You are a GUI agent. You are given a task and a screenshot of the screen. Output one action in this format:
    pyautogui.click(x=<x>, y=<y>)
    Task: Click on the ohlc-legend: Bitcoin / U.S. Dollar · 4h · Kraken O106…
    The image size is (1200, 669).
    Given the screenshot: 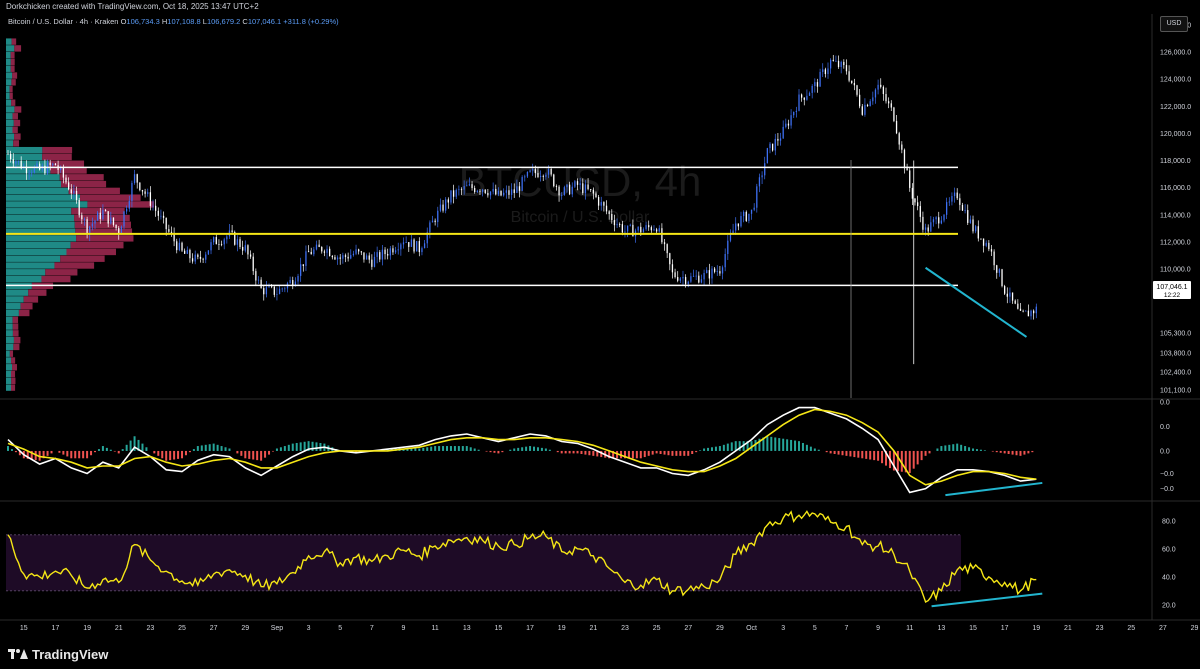 What is the action you would take?
    pyautogui.click(x=173, y=22)
    